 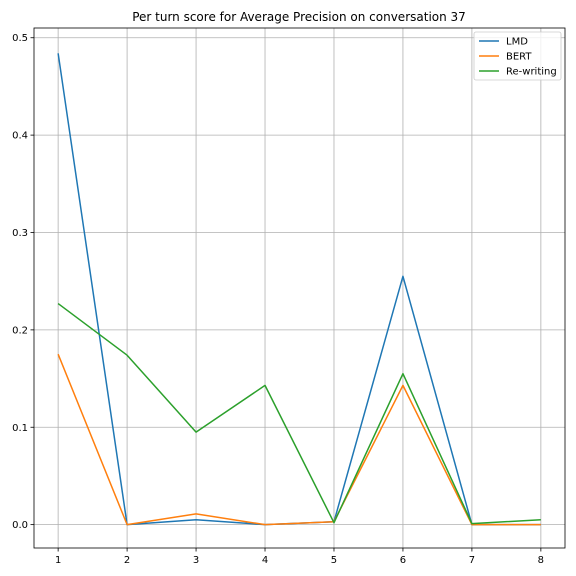 I want to click on legend-label: BERT, so click(x=519, y=57).